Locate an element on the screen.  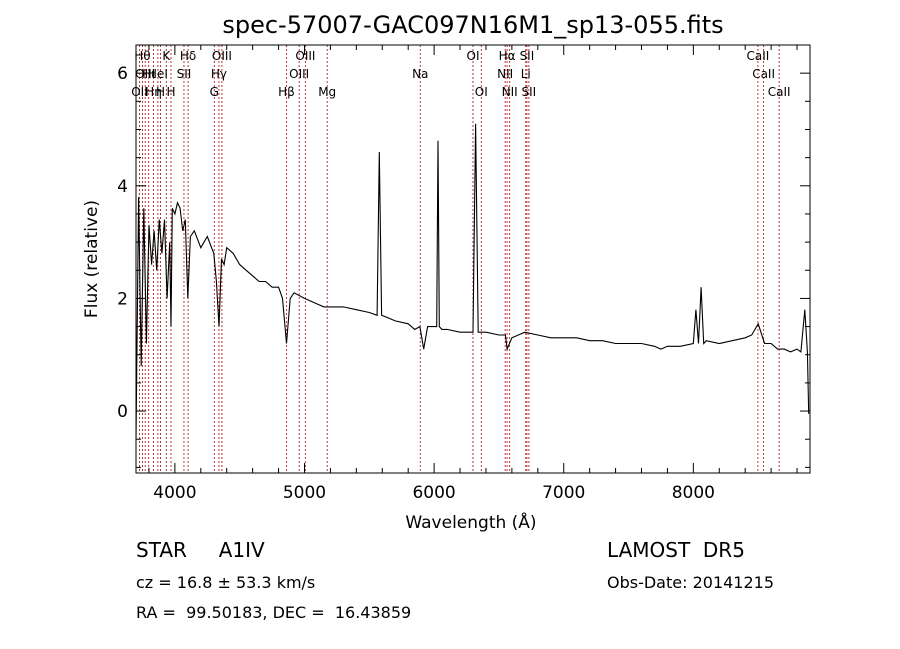
y-tick-label: 4 is located at coordinates (122, 187).